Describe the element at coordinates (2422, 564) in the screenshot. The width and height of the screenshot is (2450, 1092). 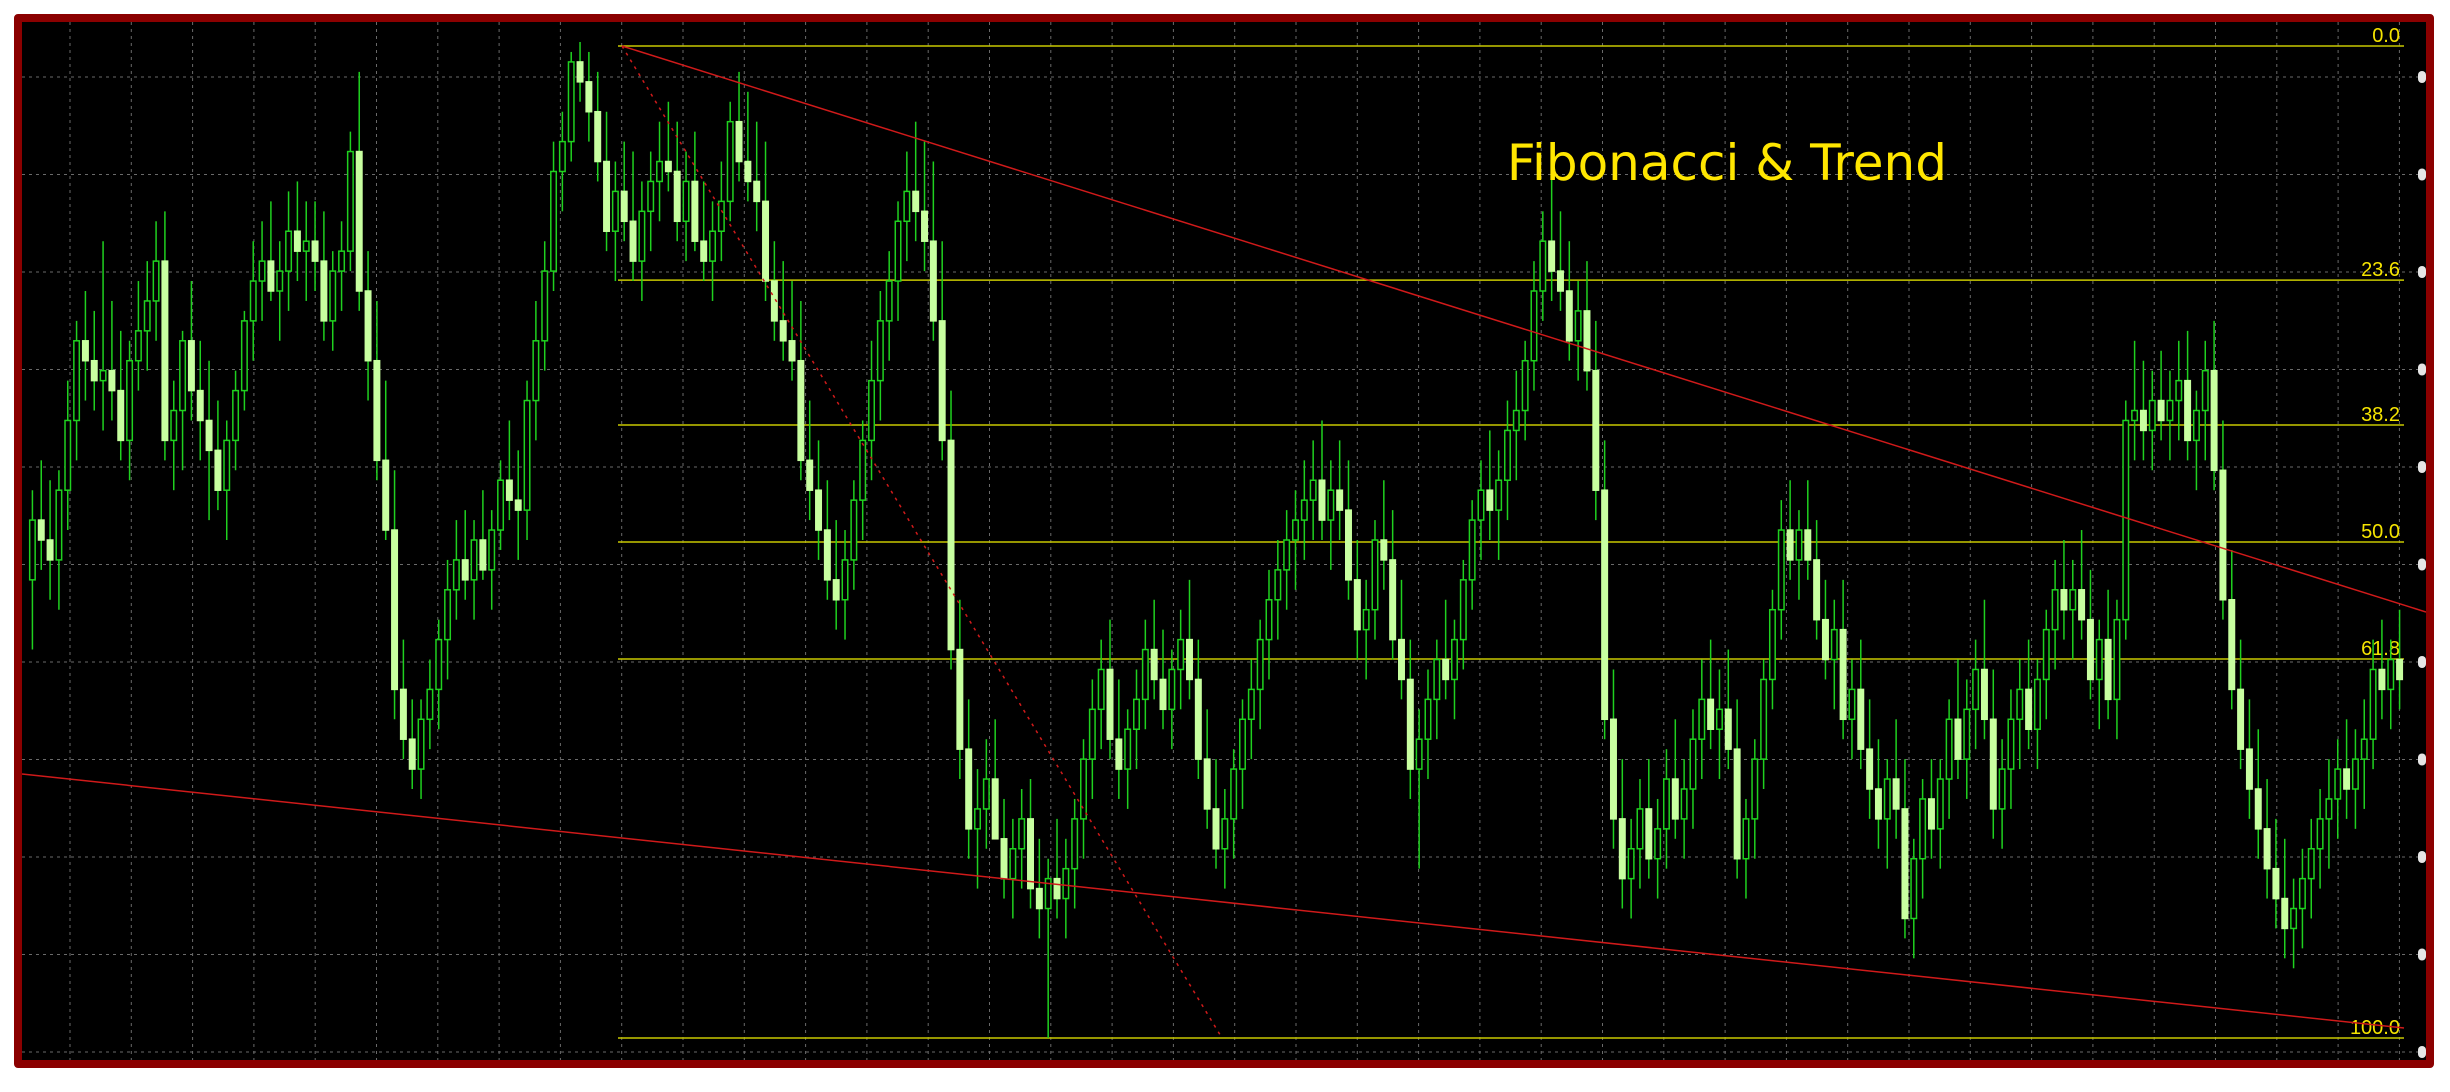
I see `price-axis-marks` at that location.